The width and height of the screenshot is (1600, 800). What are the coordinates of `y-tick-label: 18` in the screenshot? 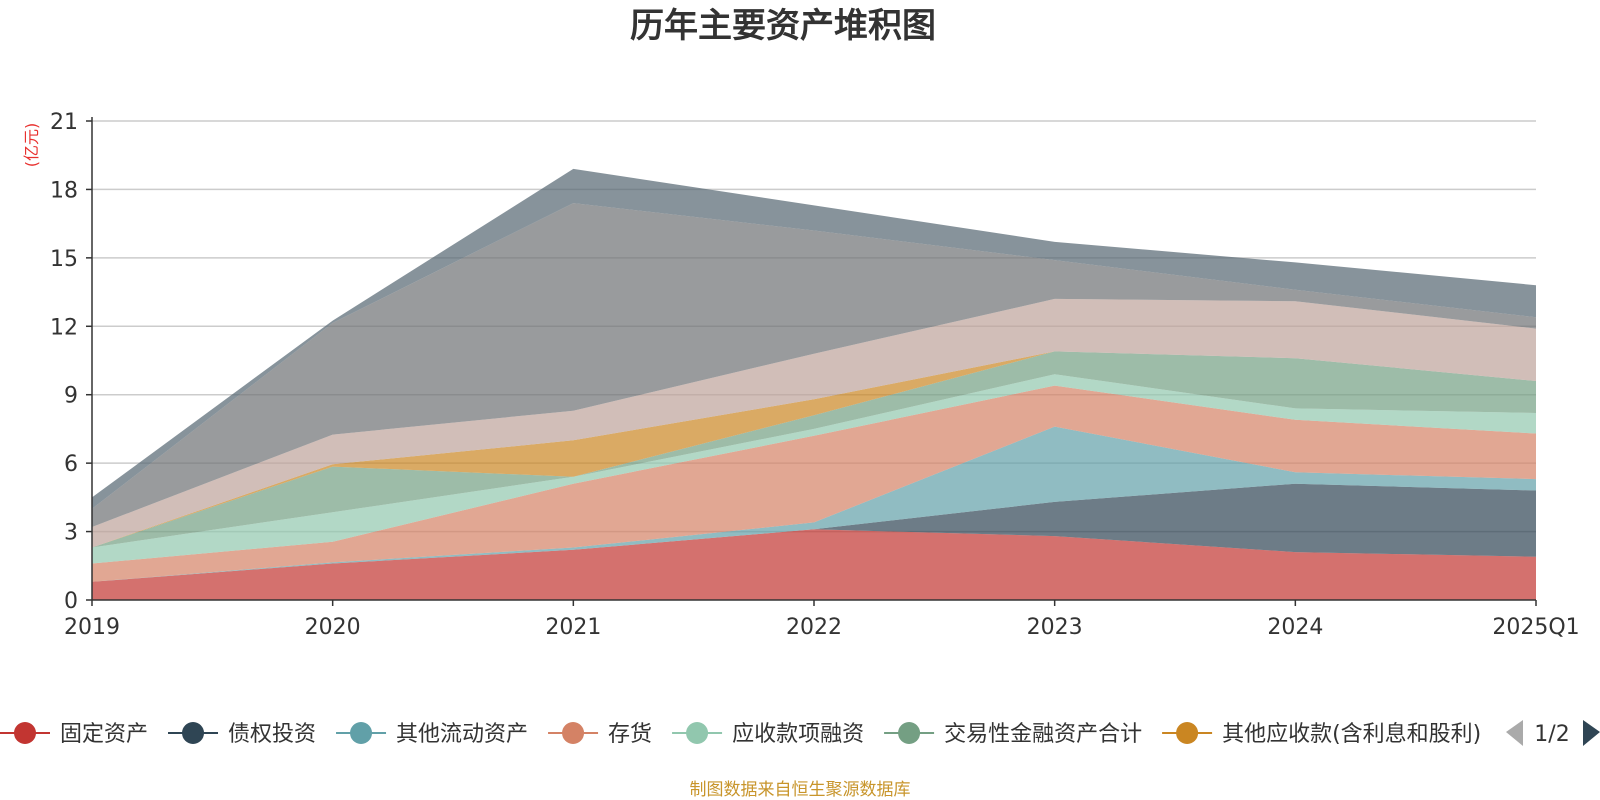 It's located at (64, 190).